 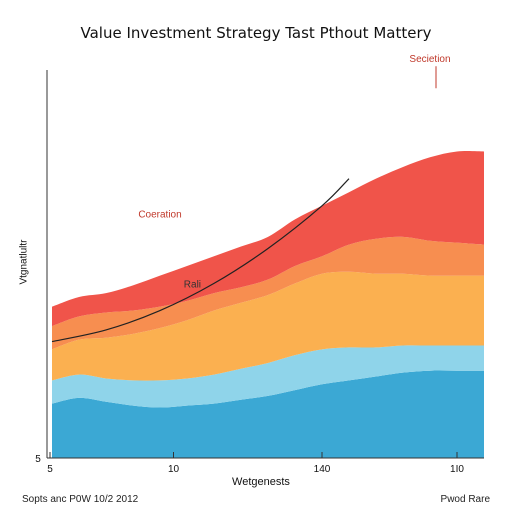 What do you see at coordinates (465, 499) in the screenshot?
I see `footer-credit-note: Pwod Rare` at bounding box center [465, 499].